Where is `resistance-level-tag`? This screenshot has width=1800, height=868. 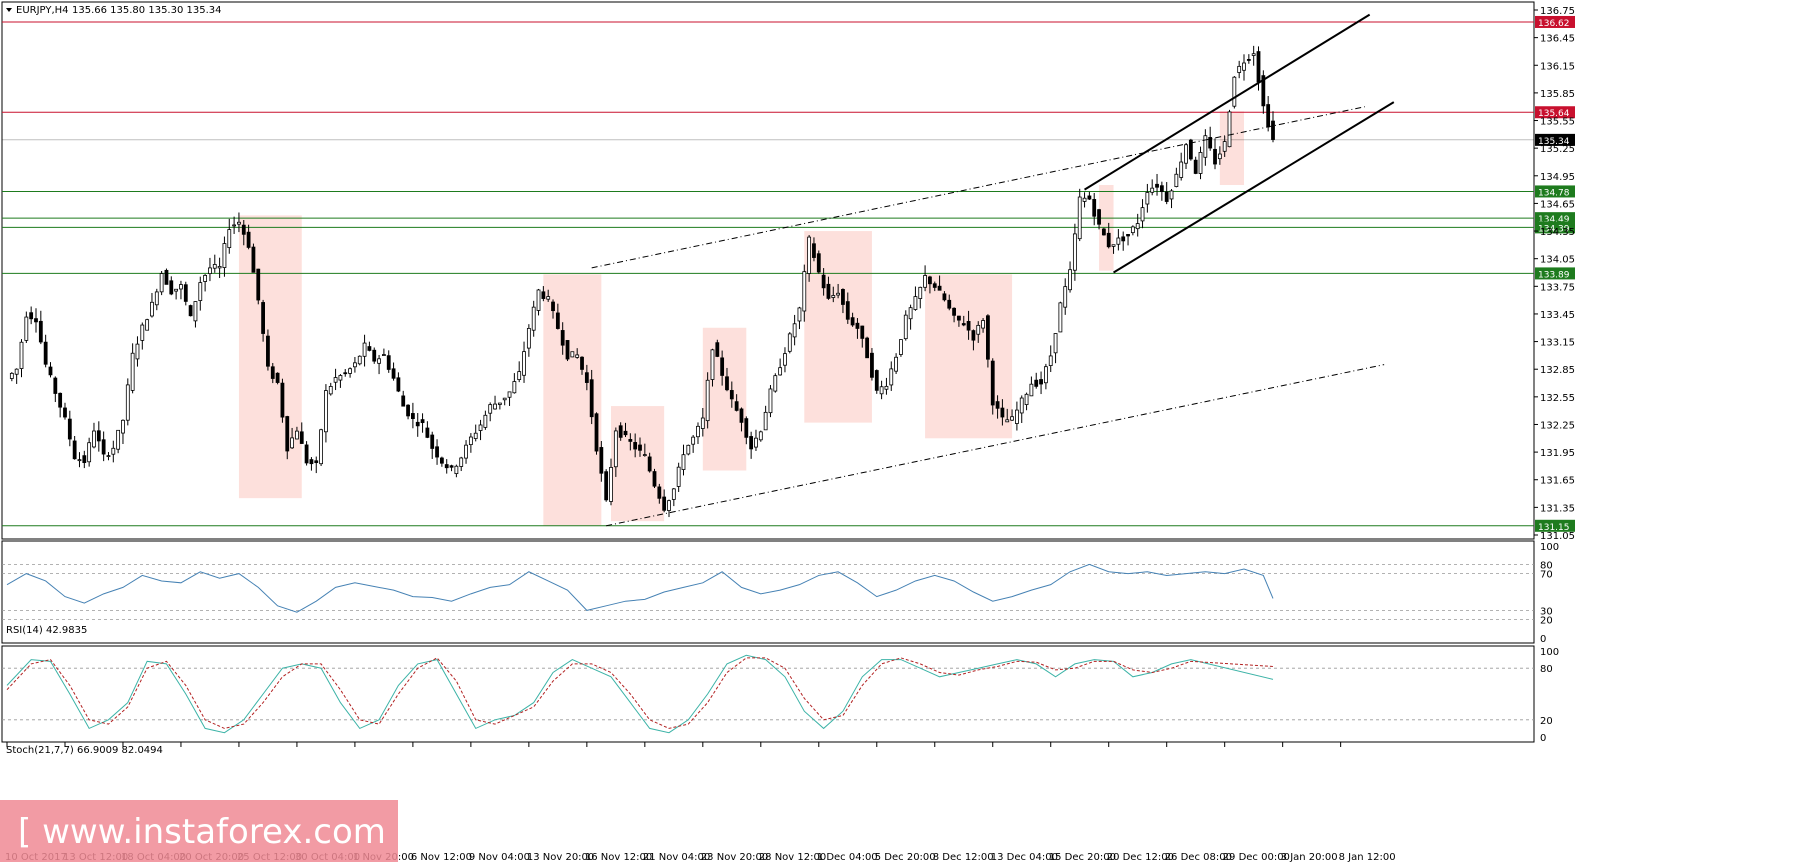 resistance-level-tag is located at coordinates (1555, 112).